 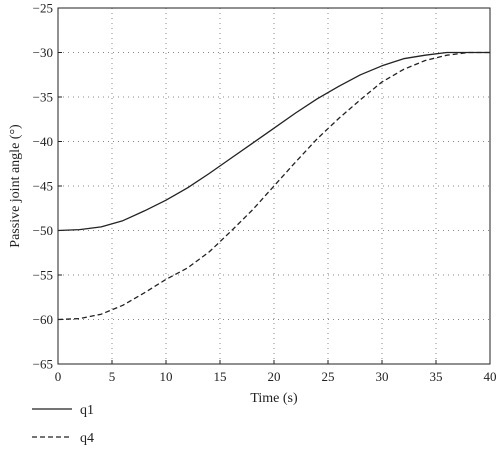 What do you see at coordinates (166, 376) in the screenshot?
I see `x-tick-label: 10` at bounding box center [166, 376].